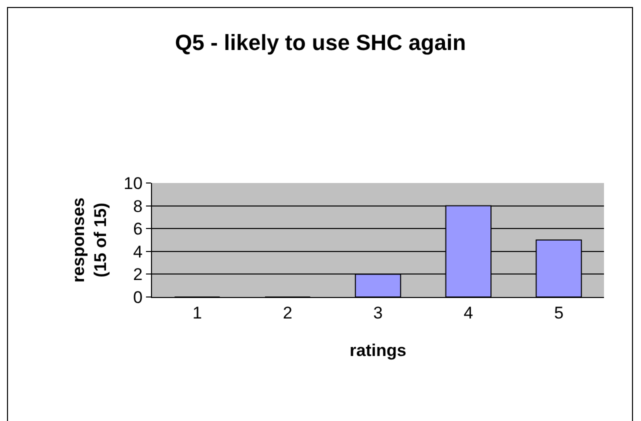 This screenshot has width=641, height=421. What do you see at coordinates (138, 206) in the screenshot?
I see `y-tick-label: 8` at bounding box center [138, 206].